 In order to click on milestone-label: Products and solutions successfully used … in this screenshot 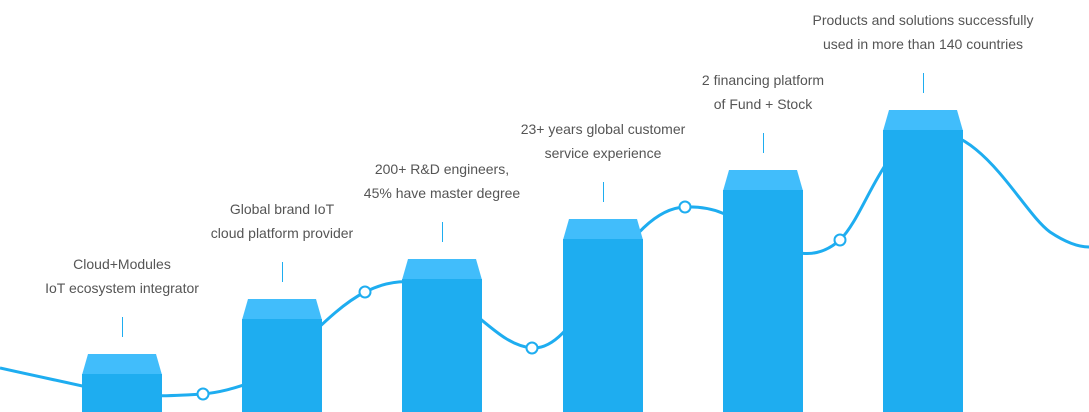, I will do `click(923, 32)`.